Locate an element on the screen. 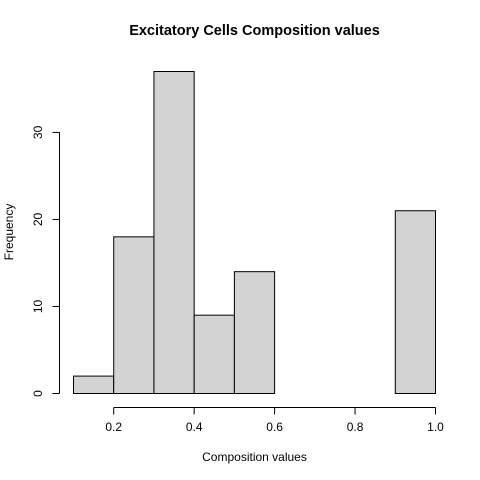 Image resolution: width=480 pixels, height=480 pixels. x-tick-label-5: 1.0 is located at coordinates (435, 427).